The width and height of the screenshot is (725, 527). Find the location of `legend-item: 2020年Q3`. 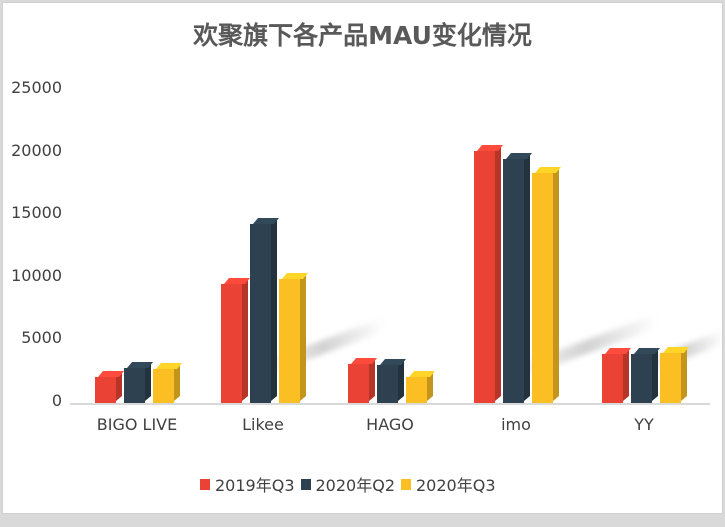

legend-item: 2020年Q3 is located at coordinates (448, 484).